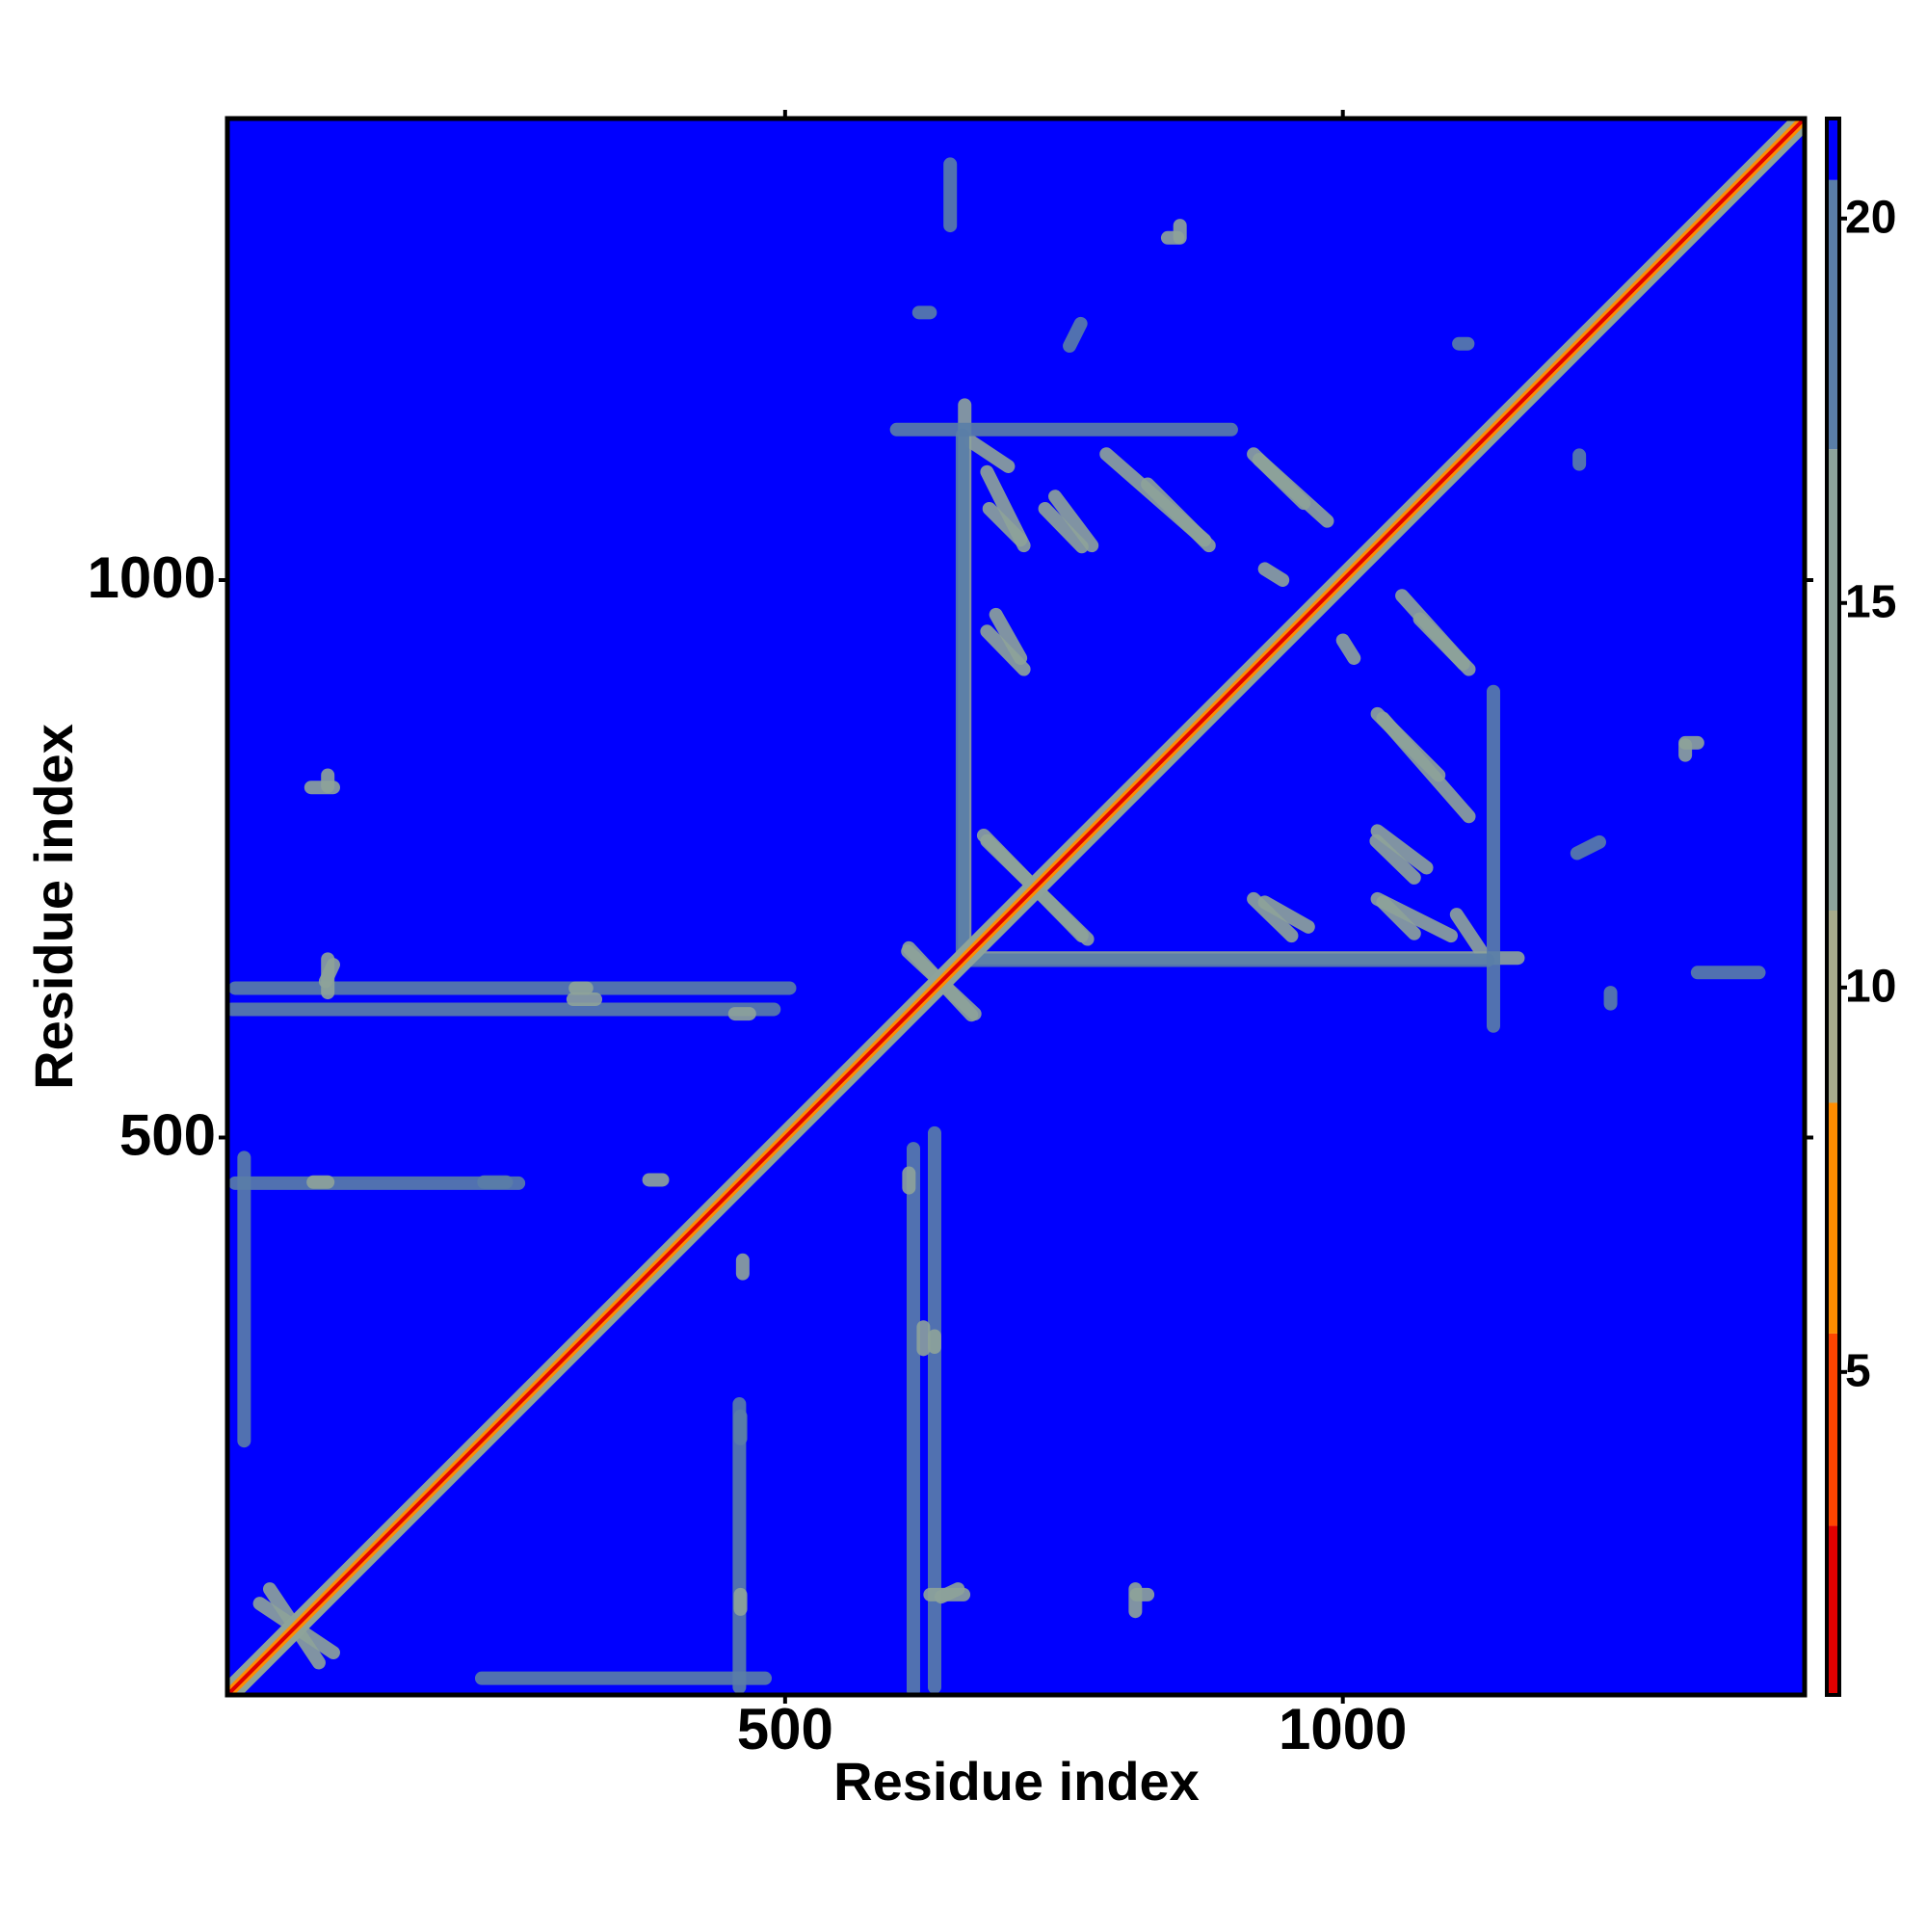  I want to click on x-tick-label: 500, so click(785, 1729).